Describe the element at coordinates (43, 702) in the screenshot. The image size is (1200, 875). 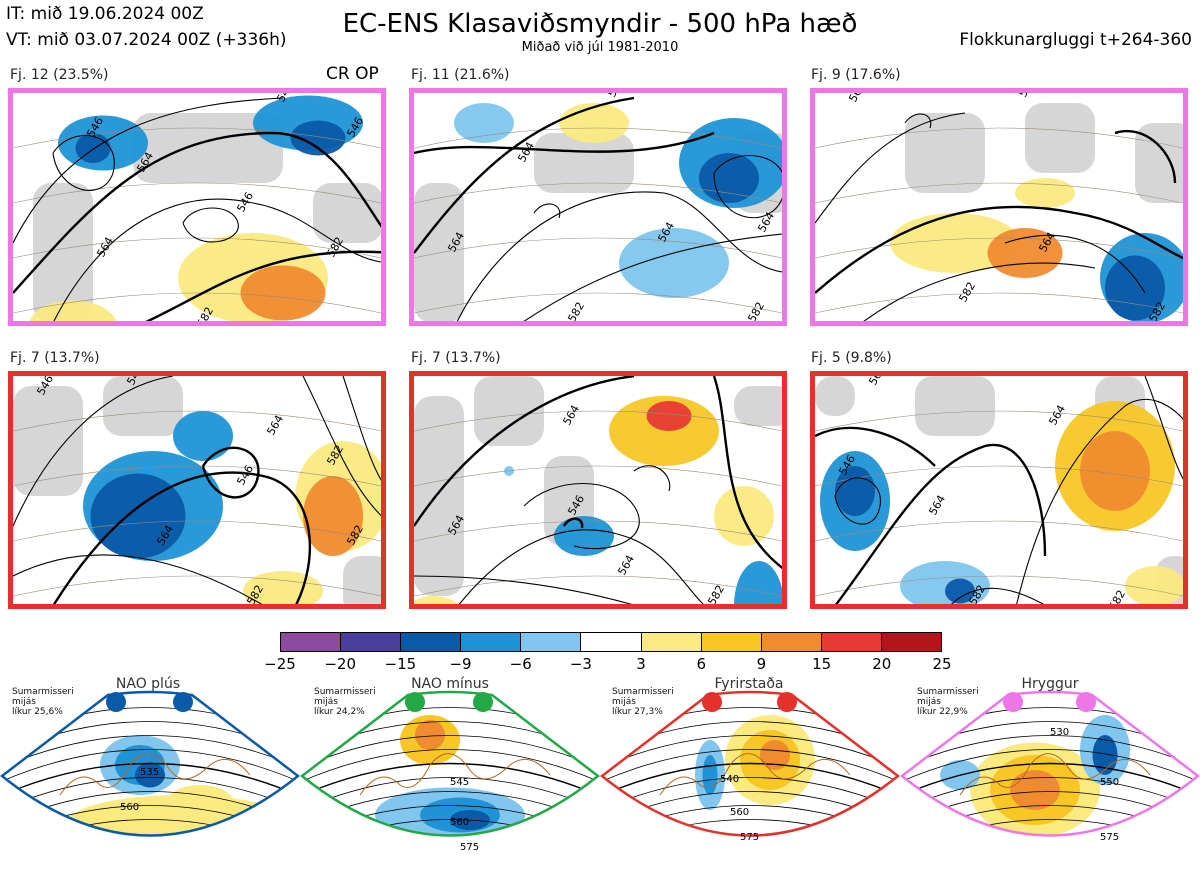
I see `regime-1-info: Sumarmisseri mijás líkur 25,6%` at that location.